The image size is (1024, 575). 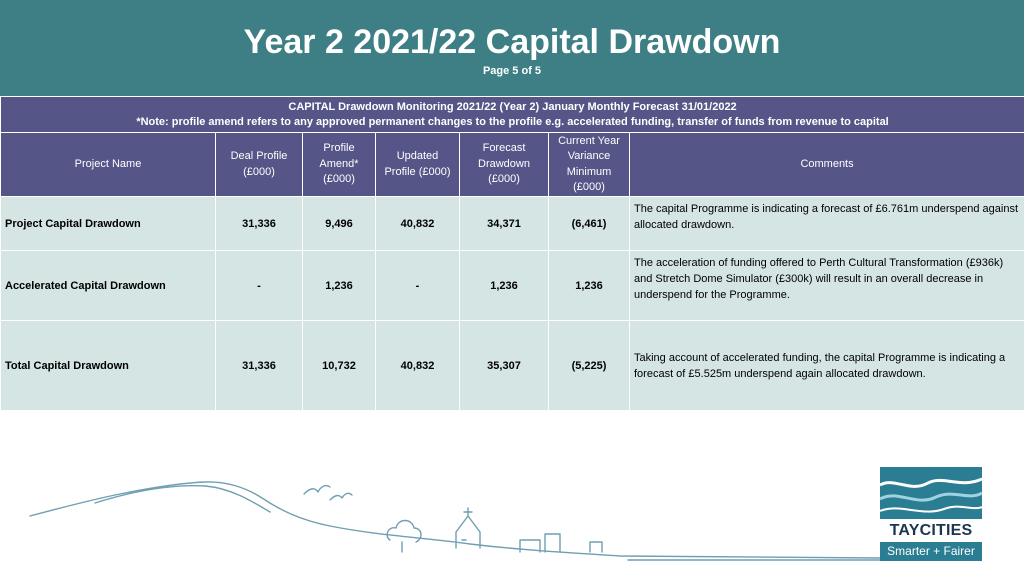 I want to click on col-header-forecast-drawdown: Forecast Drawdown (£000), so click(x=504, y=164).